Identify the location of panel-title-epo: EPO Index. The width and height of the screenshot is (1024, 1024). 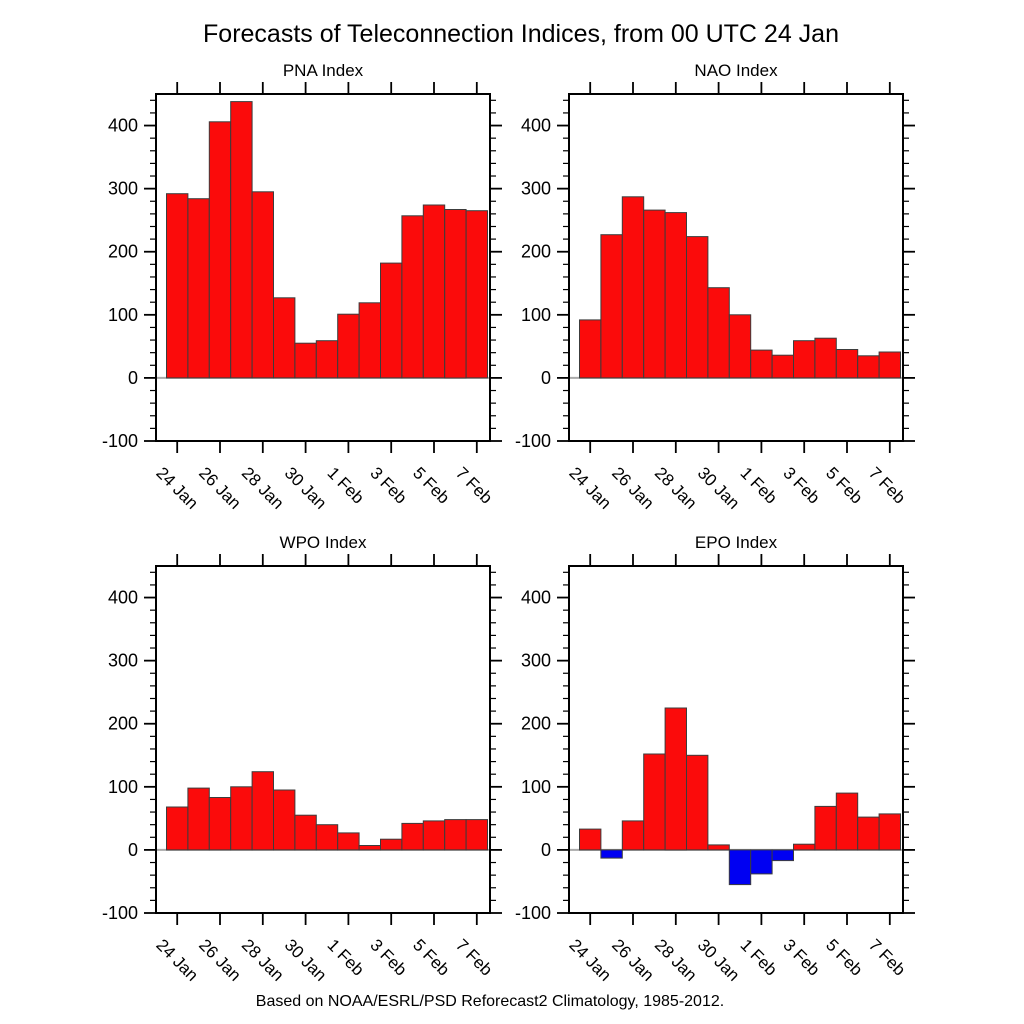
(736, 542).